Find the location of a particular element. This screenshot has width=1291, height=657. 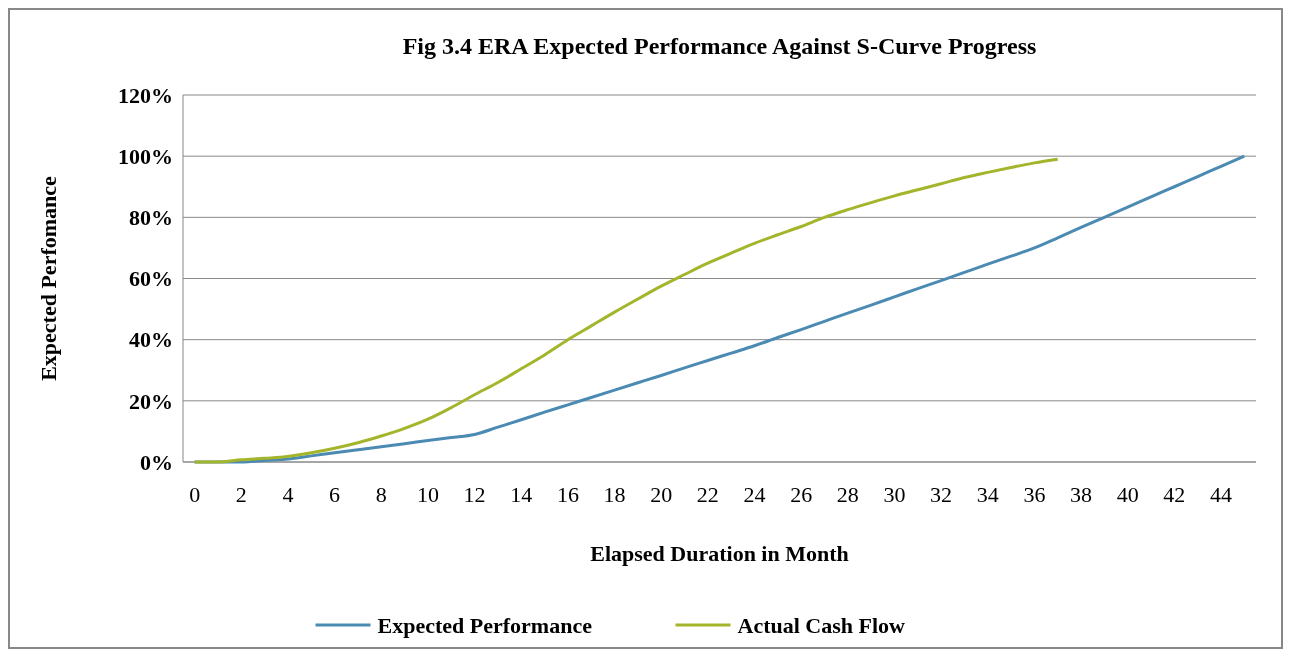

y-tick-label: 100% is located at coordinates (145, 156).